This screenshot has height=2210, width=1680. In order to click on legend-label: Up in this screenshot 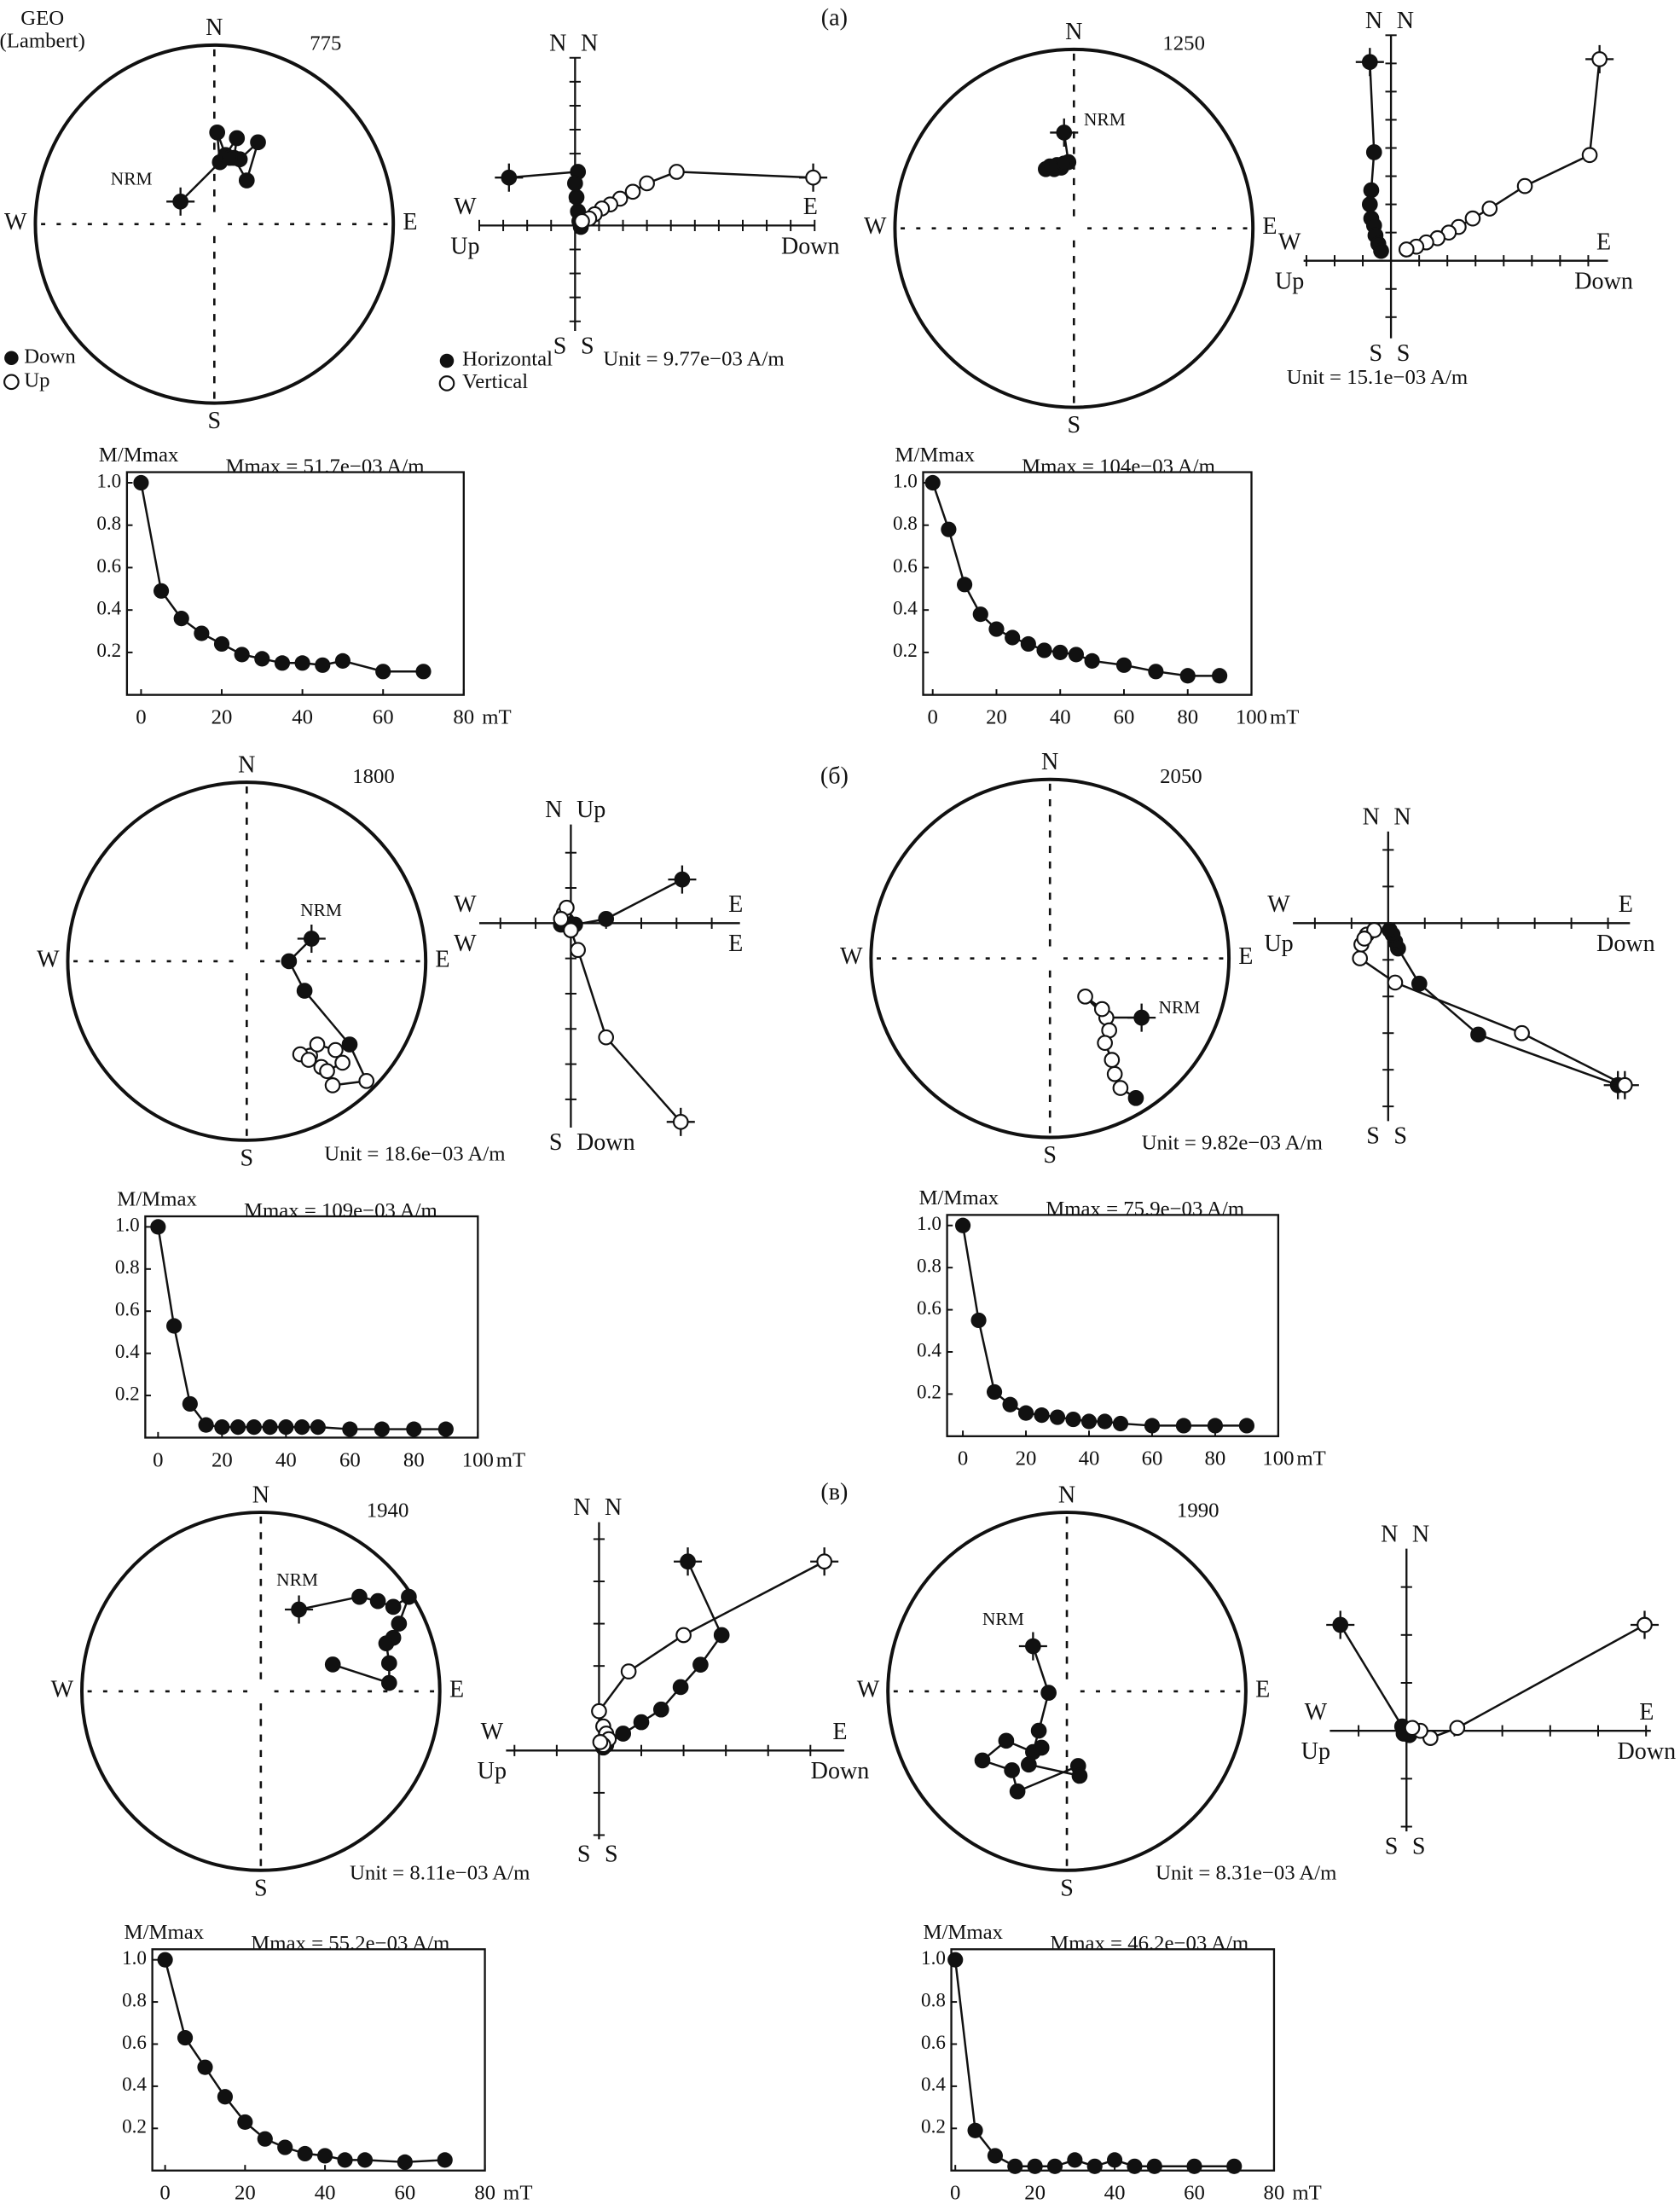, I will do `click(36, 380)`.